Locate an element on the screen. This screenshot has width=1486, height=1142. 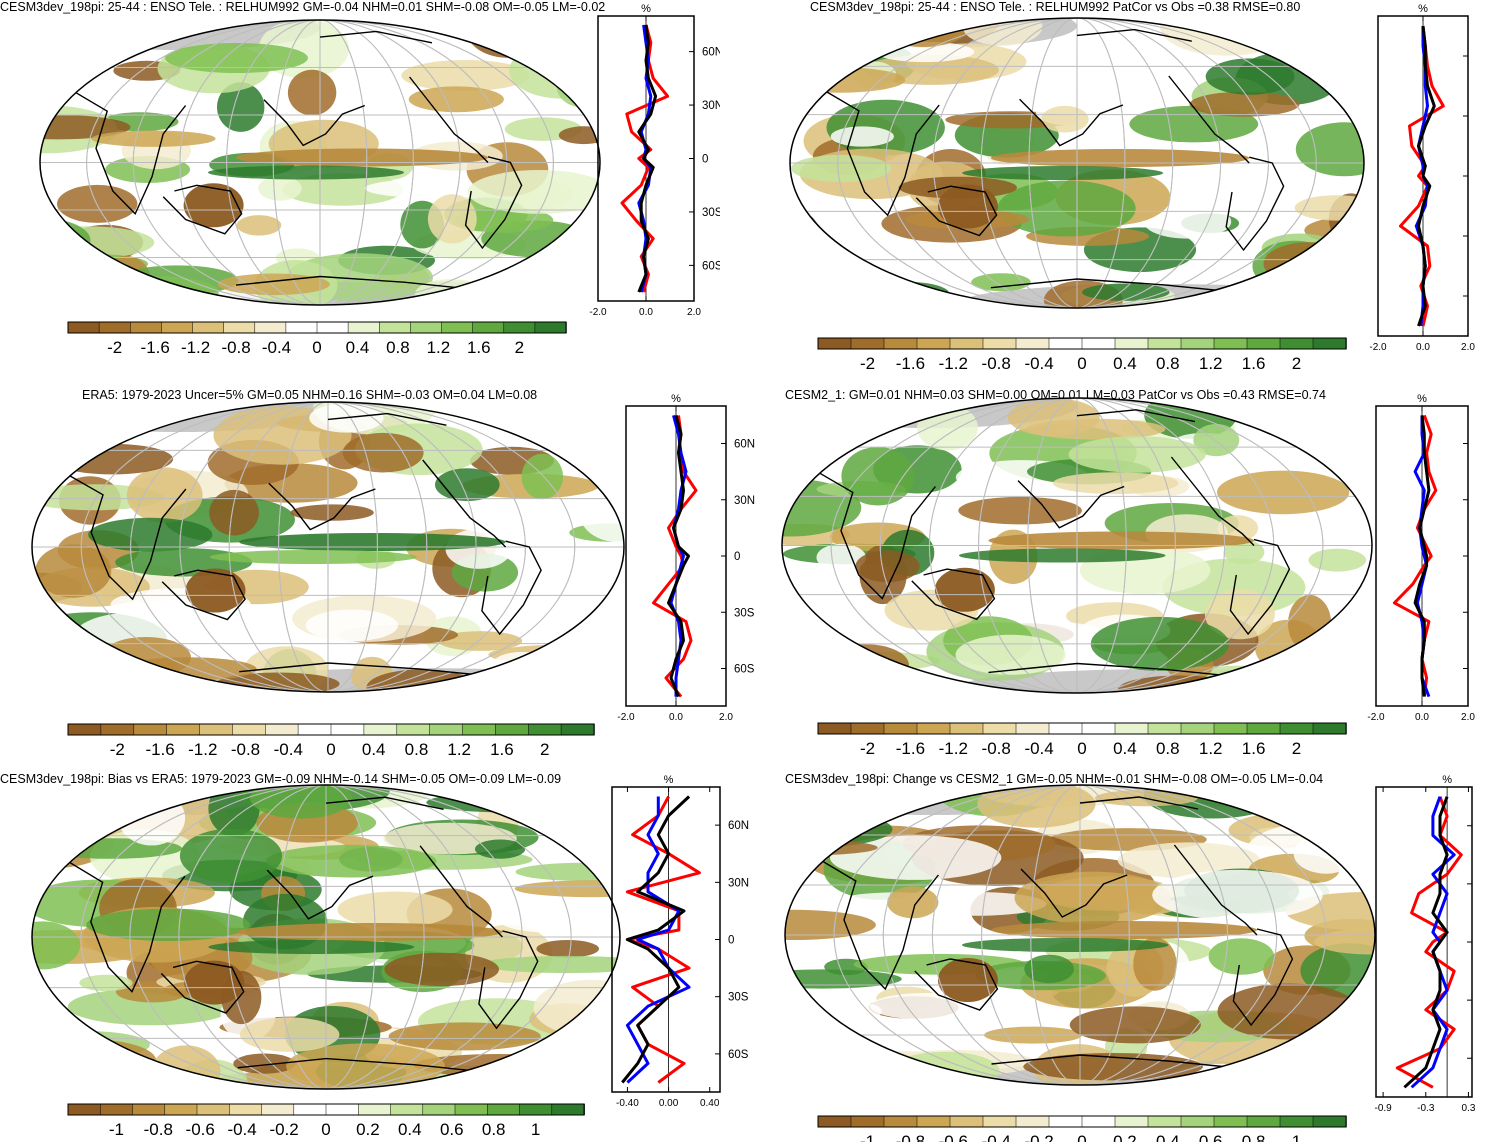
colorbar-tick-label: -0.6 is located at coordinates (953, 1137).